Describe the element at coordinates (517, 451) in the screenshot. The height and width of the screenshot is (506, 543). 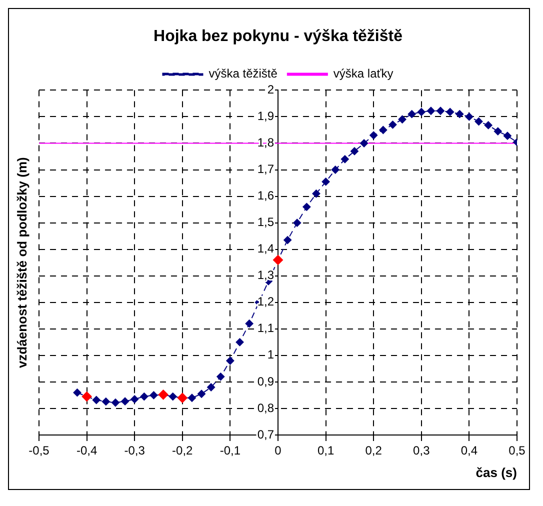
I see `x-tick-label: 0,5` at that location.